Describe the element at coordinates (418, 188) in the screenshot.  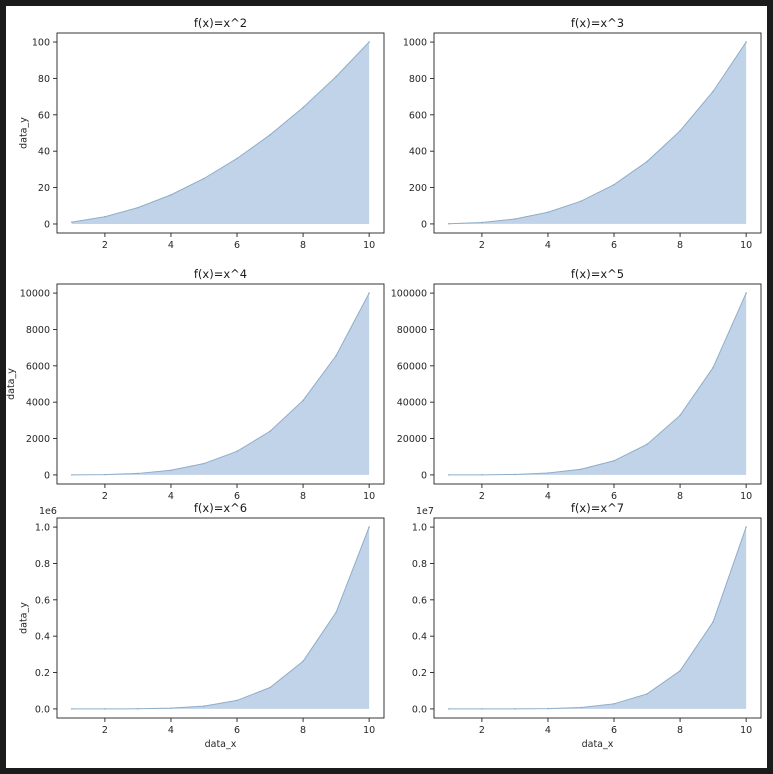
I see `y-tick-label: 200` at that location.